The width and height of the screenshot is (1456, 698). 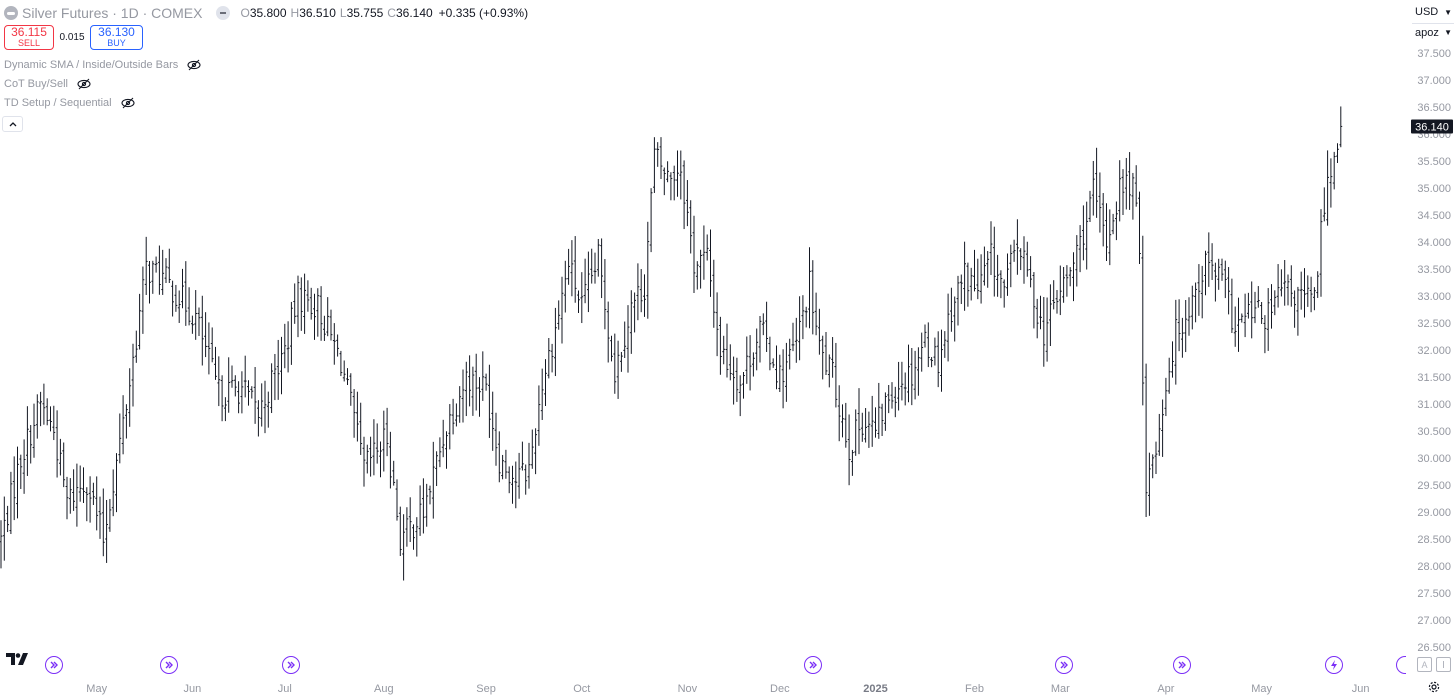 I want to click on indicator-td-setup: TD Setup / Sequential, so click(x=70, y=103).